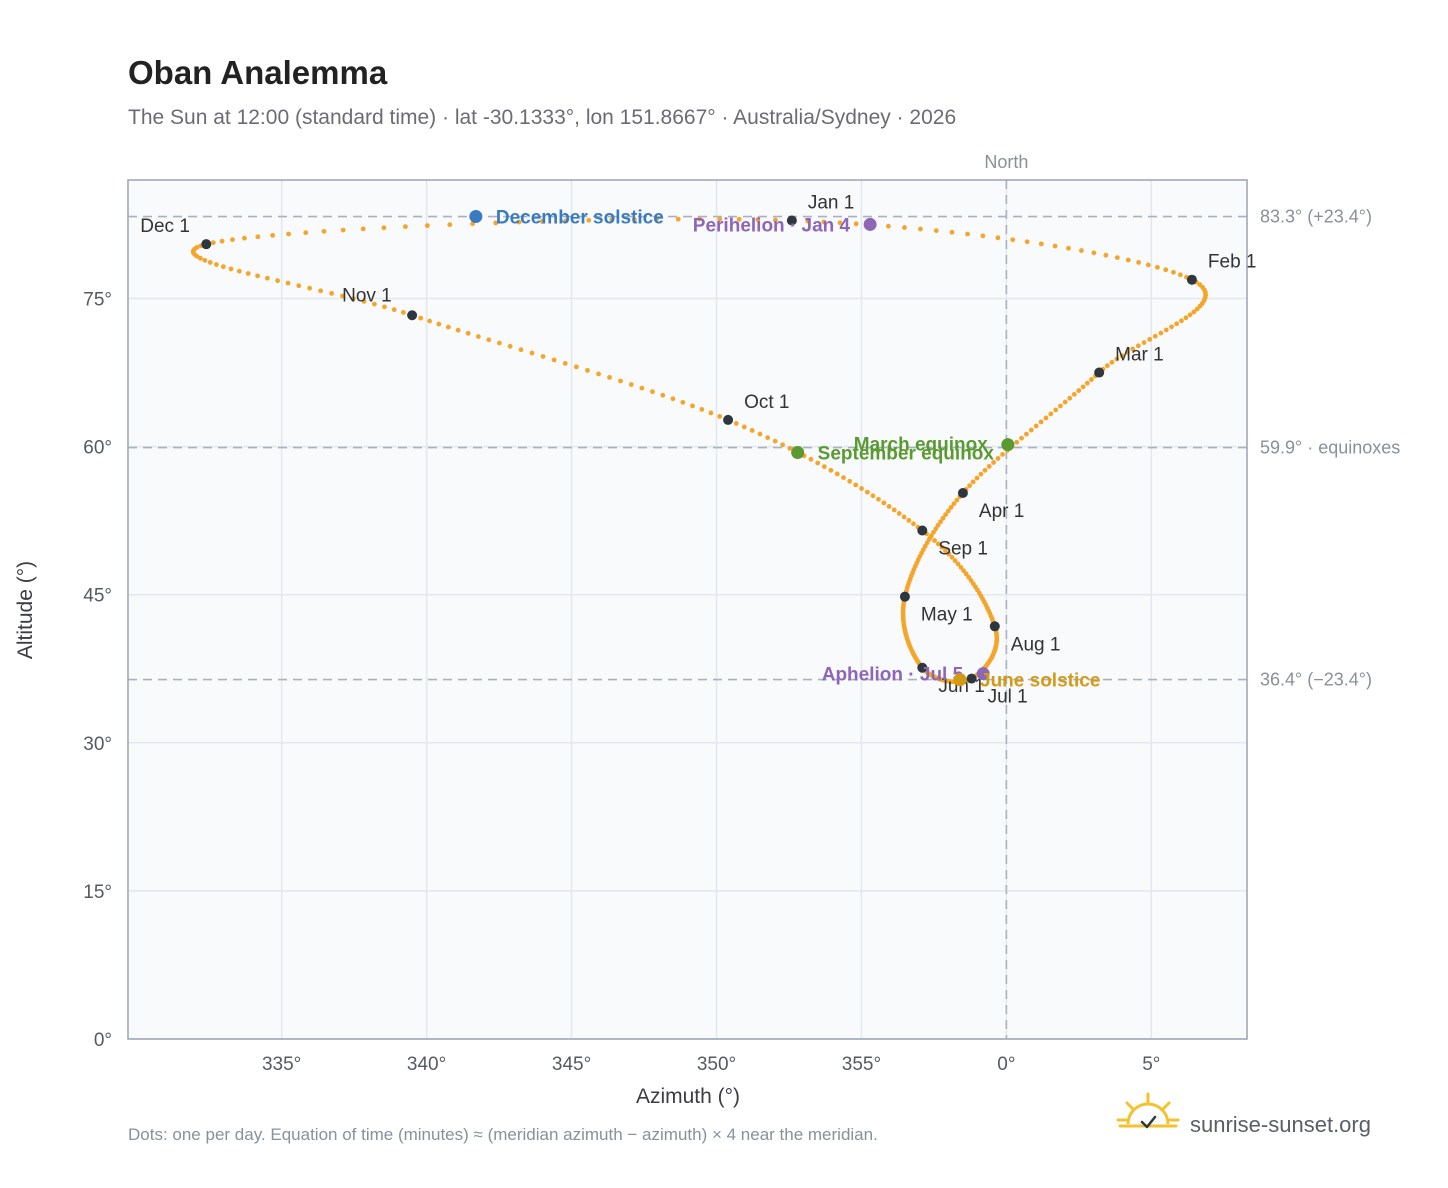 The height and width of the screenshot is (1188, 1448). Describe the element at coordinates (688, 1096) in the screenshot. I see `x-axis-title: Azimuth (°)` at that location.